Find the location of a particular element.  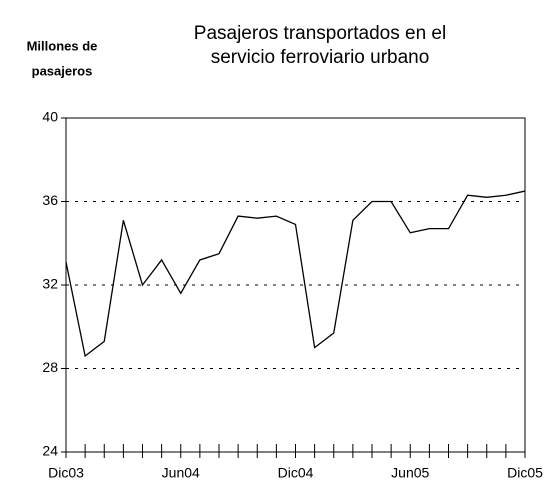

chart-title: servicio ferroviario urbano is located at coordinates (320, 57).